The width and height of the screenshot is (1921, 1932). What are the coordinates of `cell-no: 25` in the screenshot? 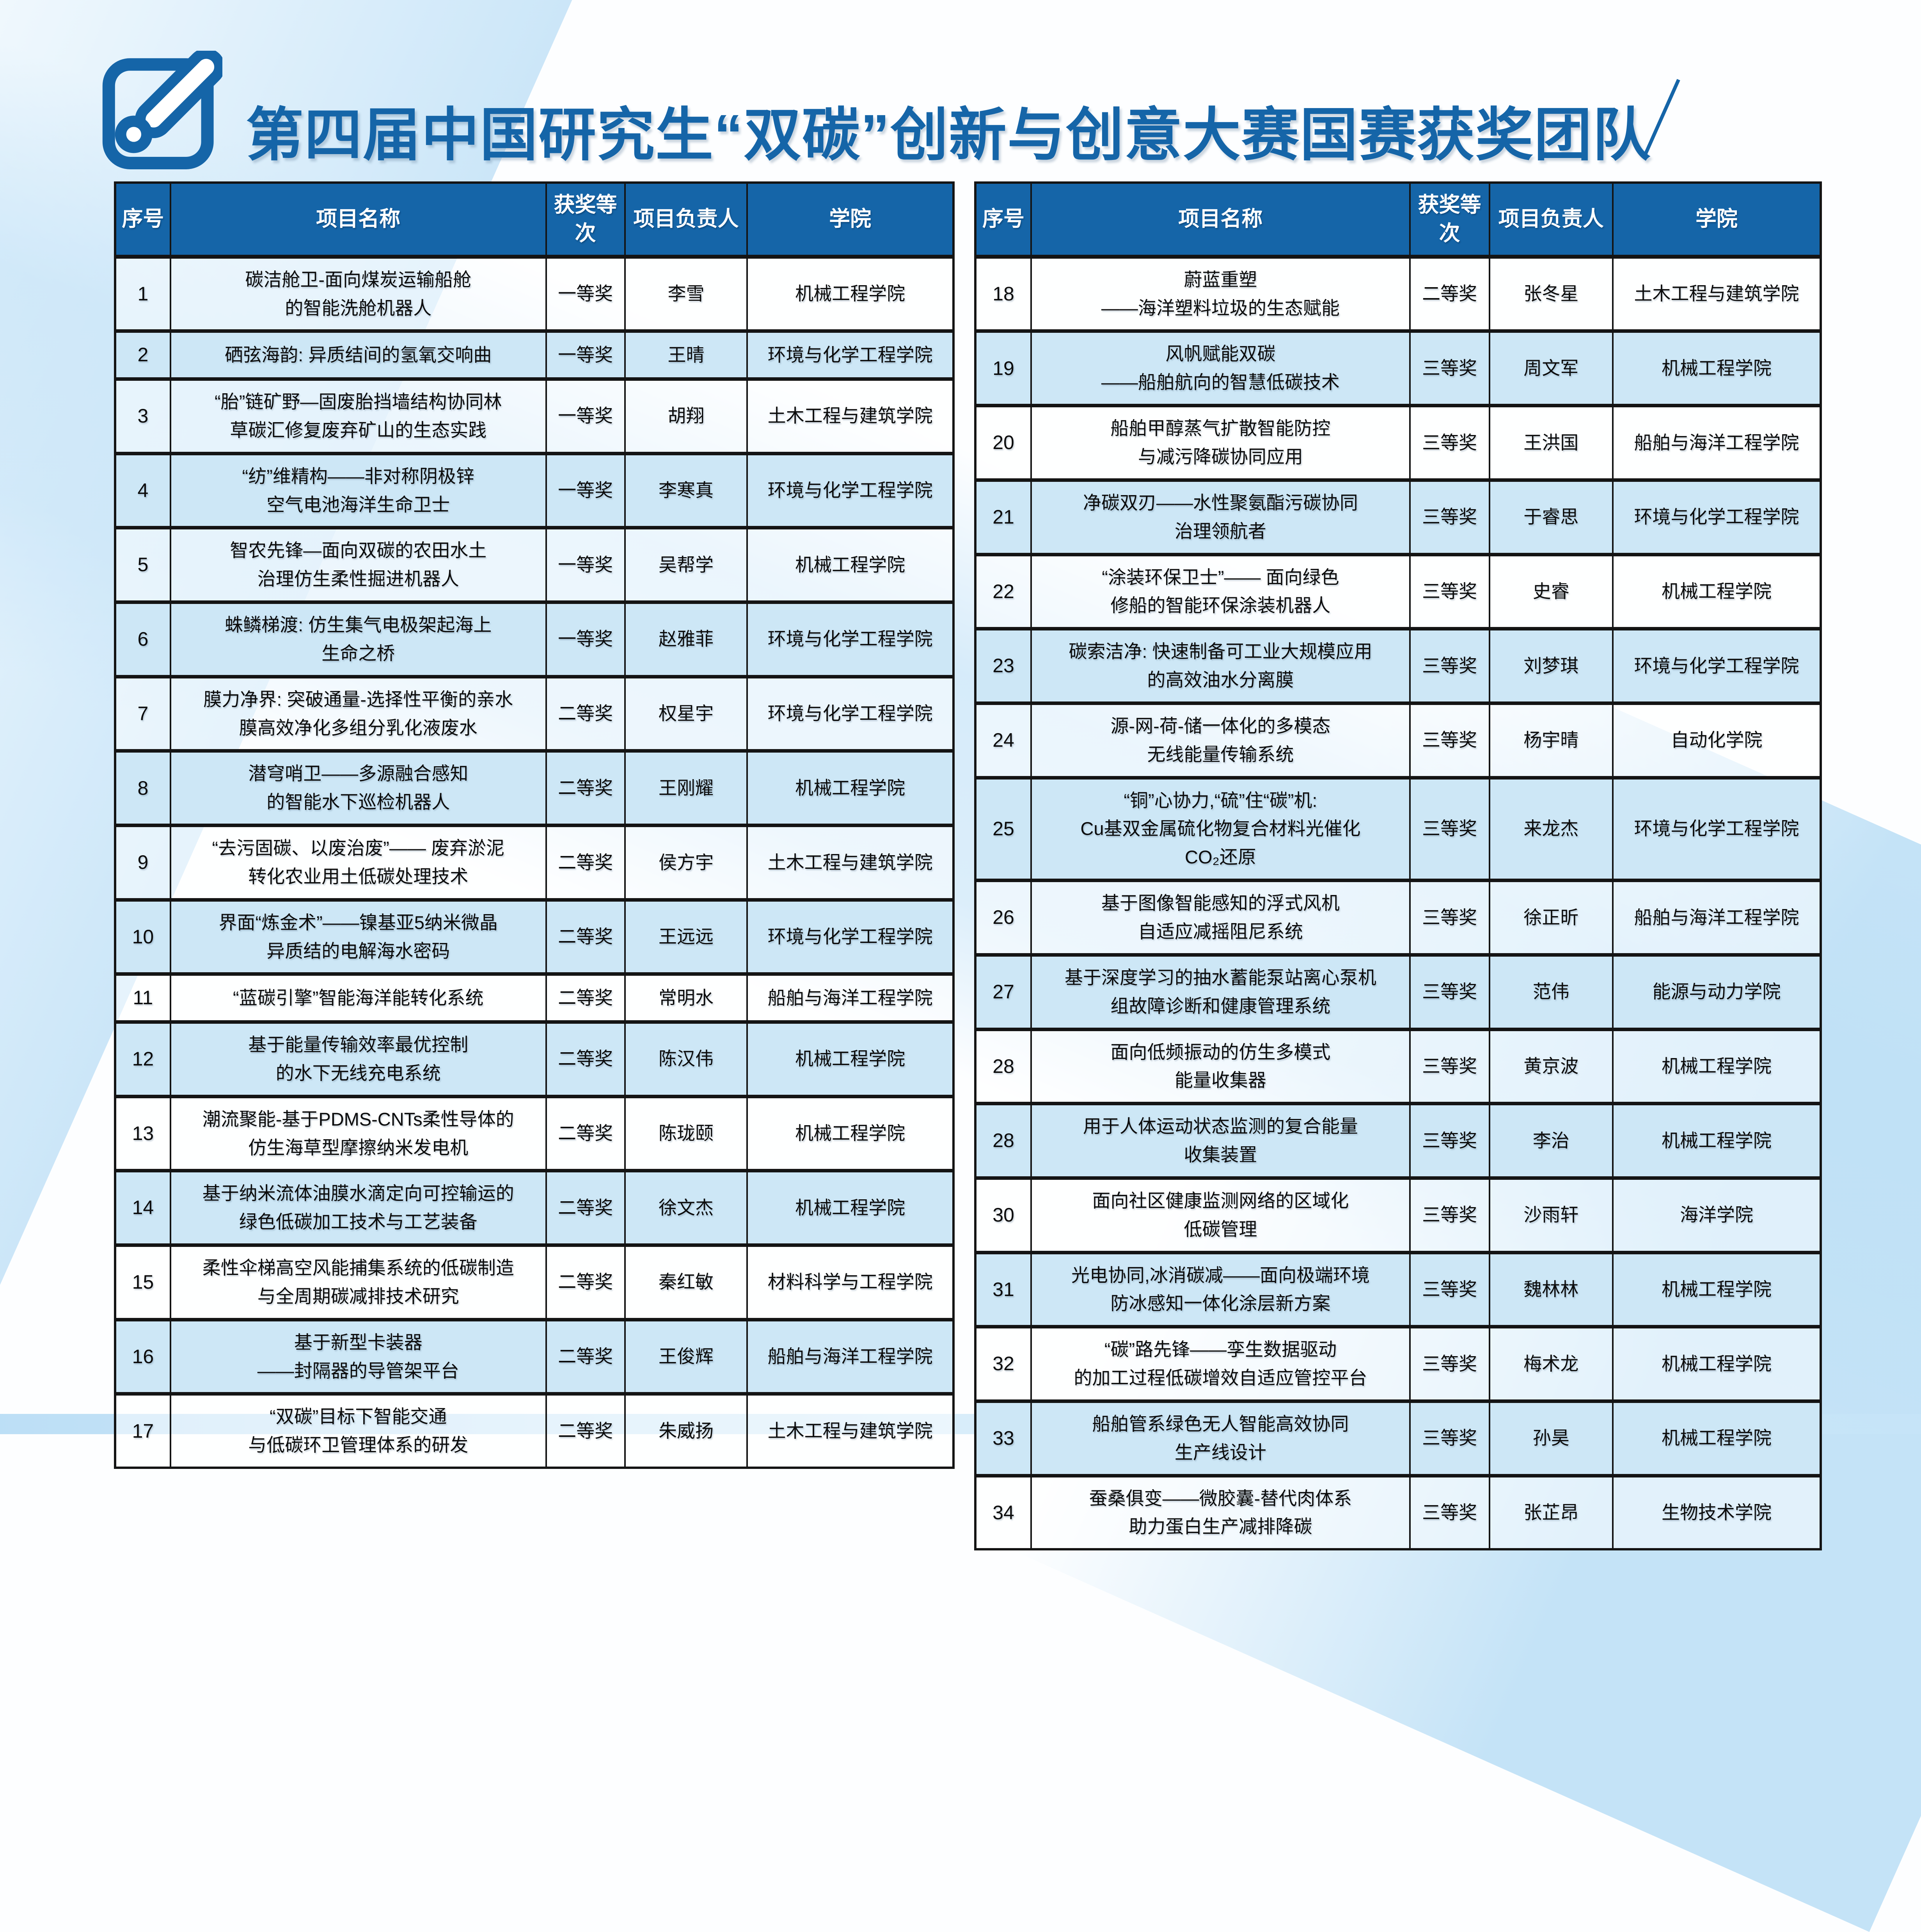 It's located at (1004, 828).